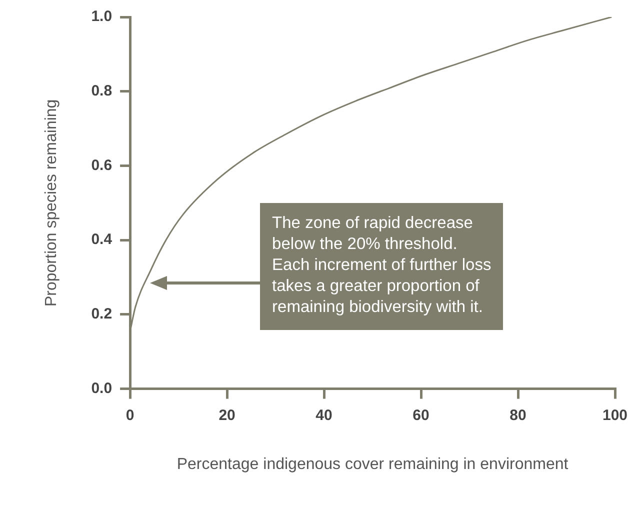  Describe the element at coordinates (101, 17) in the screenshot. I see `y-tick-label: 1.0` at that location.